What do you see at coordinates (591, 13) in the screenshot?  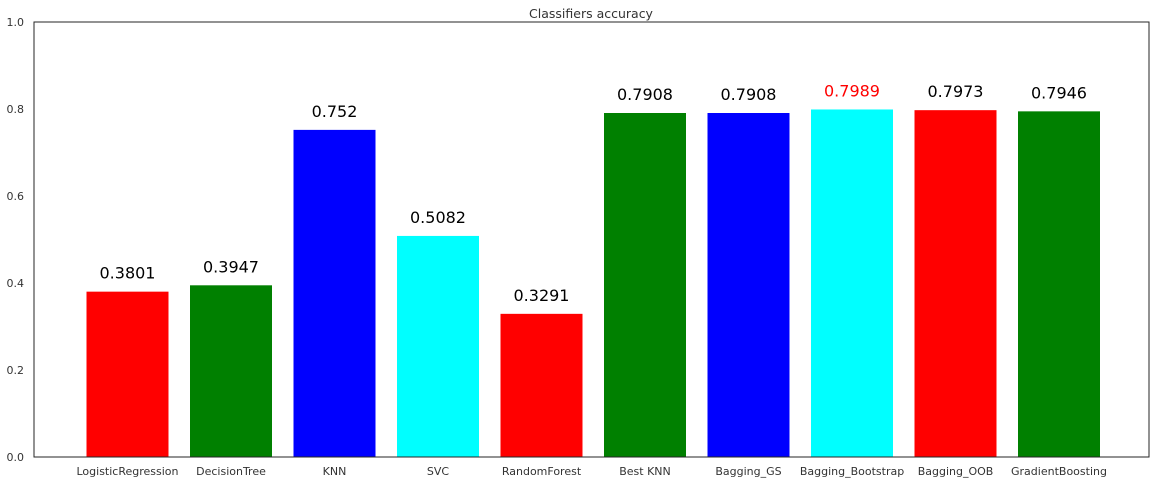 I see `chart-title: Classifiers accuracy` at bounding box center [591, 13].